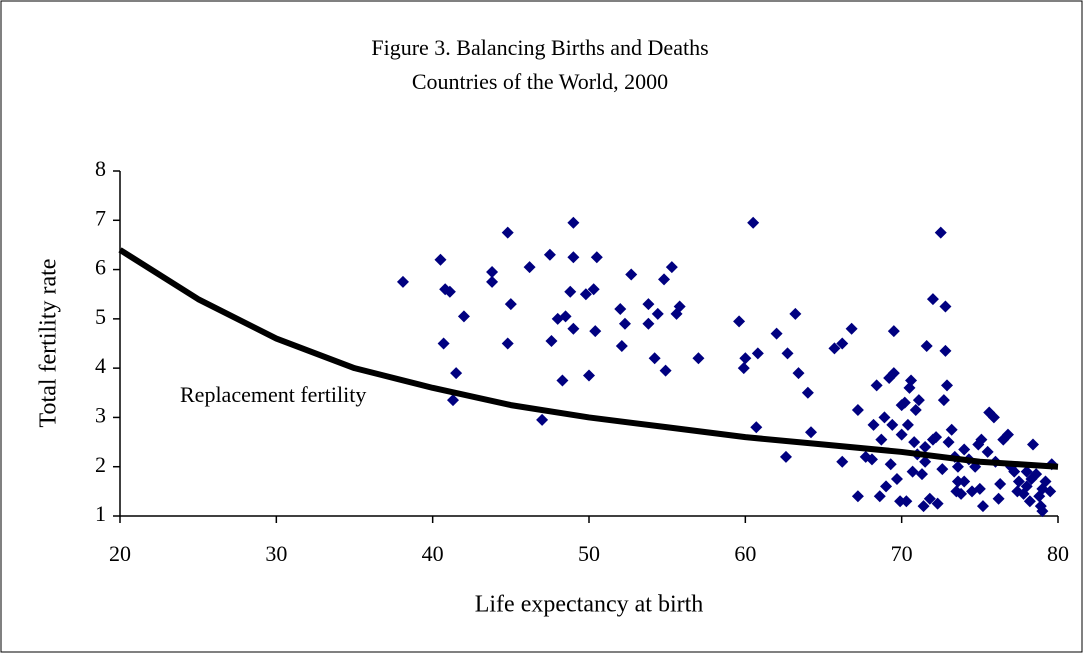  Describe the element at coordinates (100, 168) in the screenshot. I see `y-tick-label: 8` at that location.